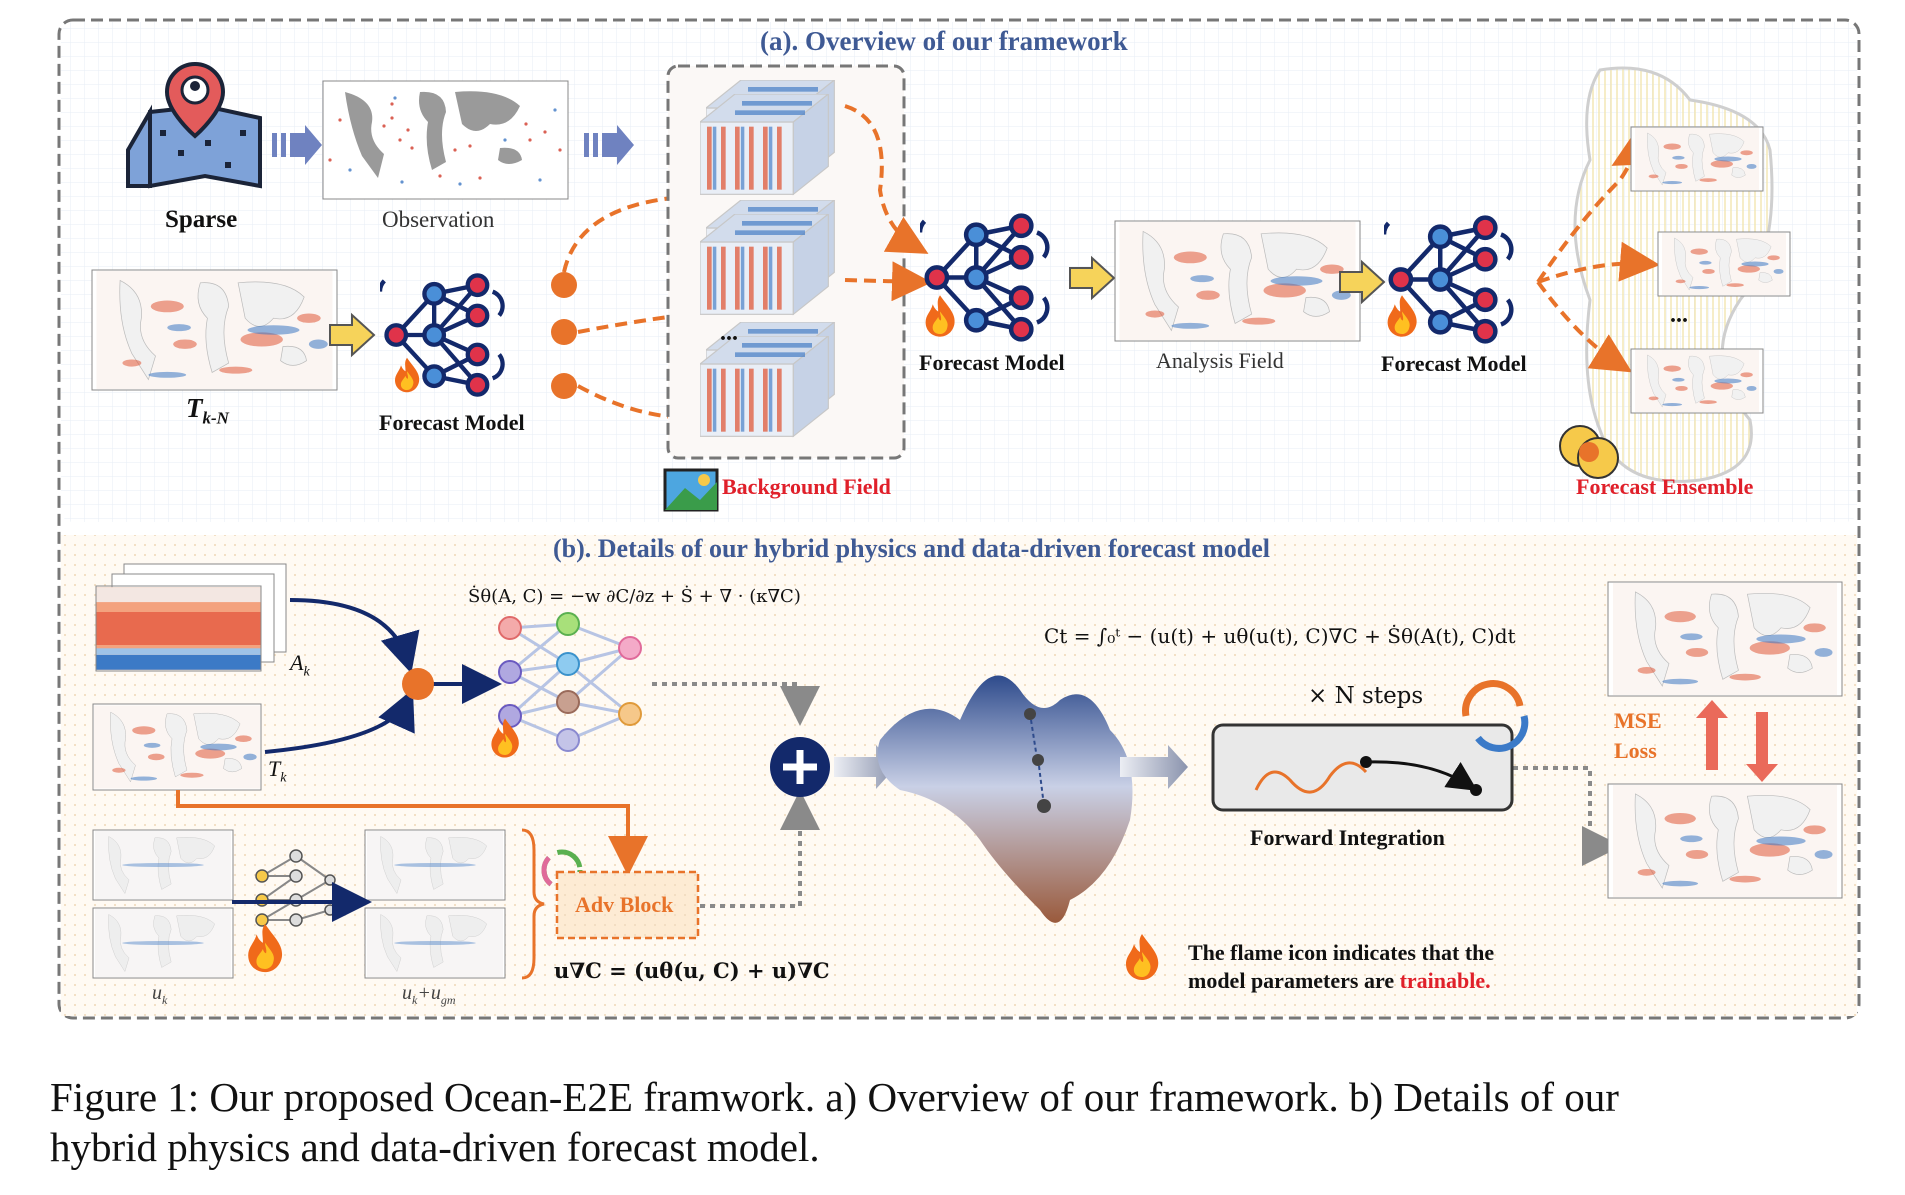 Image resolution: width=1905 pixels, height=1195 pixels. I want to click on advection-equation: u∇C = (uθ(u, C) + u)∇C, so click(692, 970).